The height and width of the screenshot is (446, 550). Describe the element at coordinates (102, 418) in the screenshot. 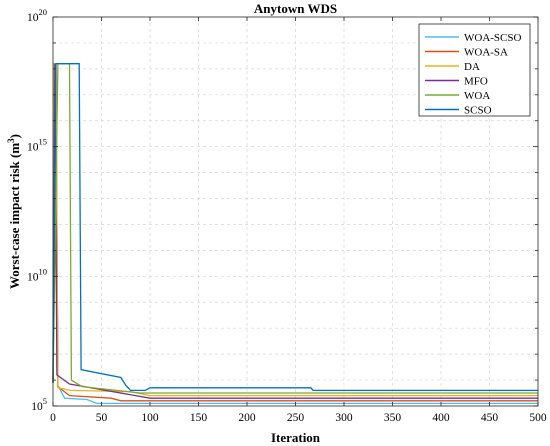

I see `x-tick-label: 50` at that location.